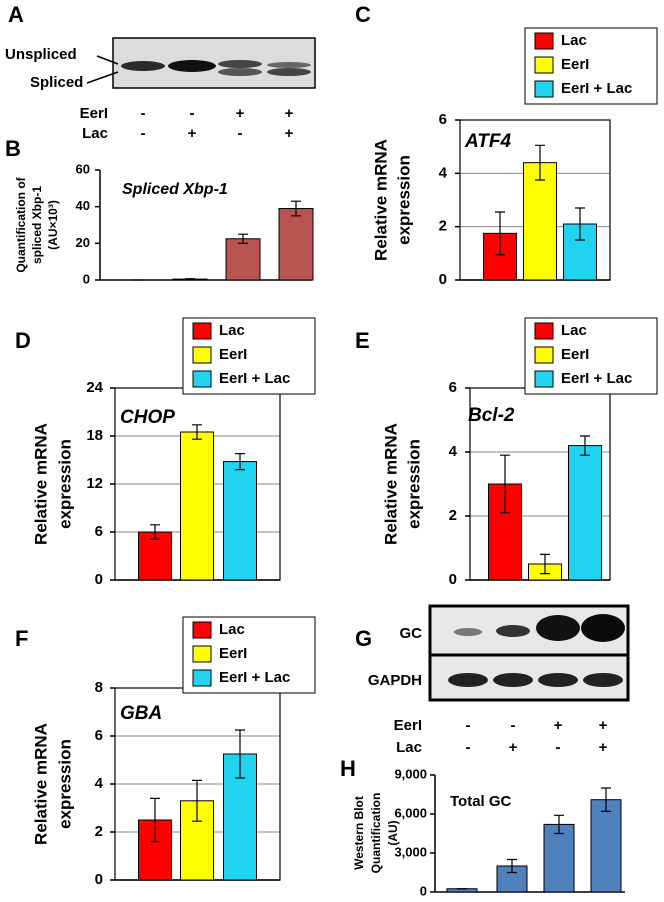  What do you see at coordinates (56, 82) in the screenshot?
I see `band-label: Spliced` at bounding box center [56, 82].